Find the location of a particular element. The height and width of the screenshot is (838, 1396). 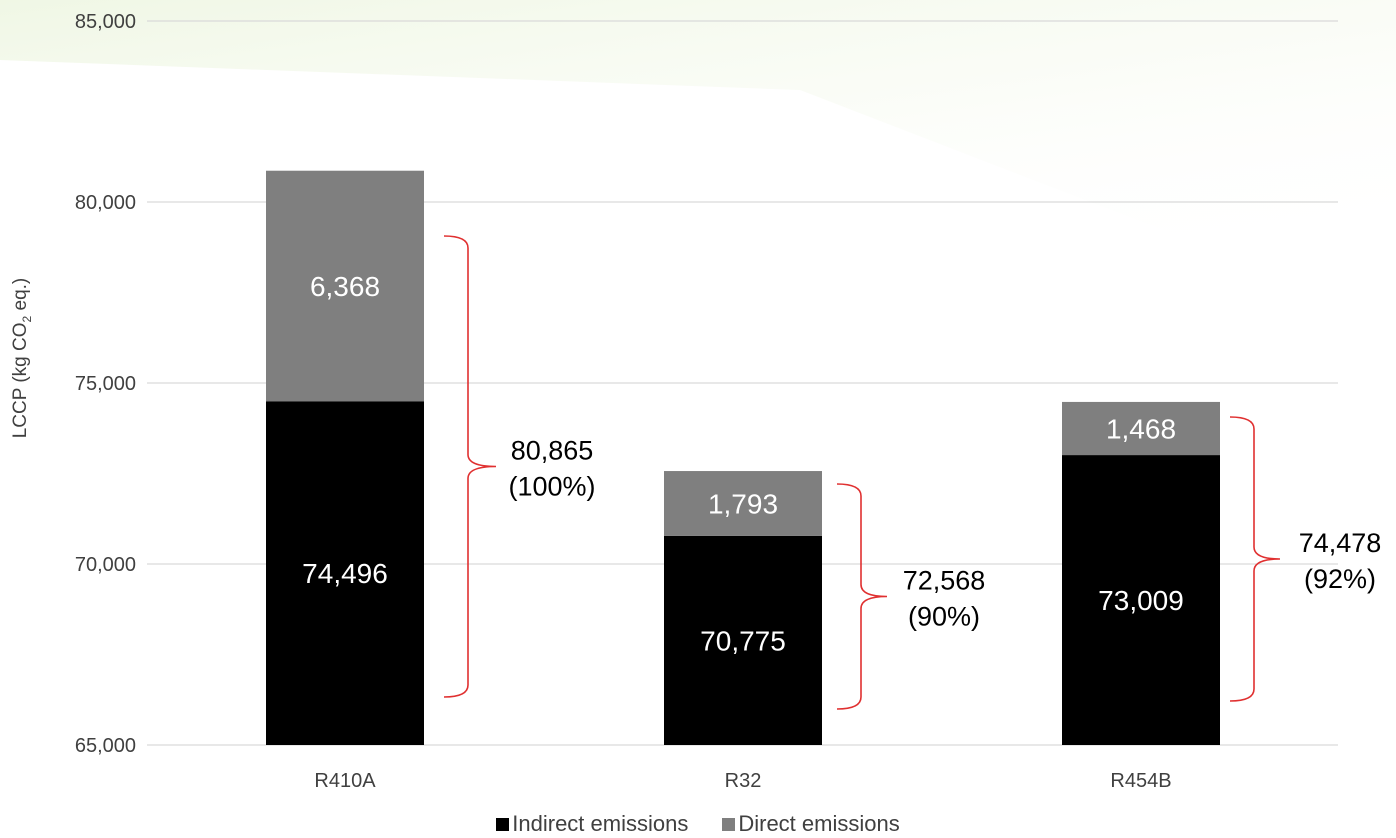

y-tick-label: 85,000 is located at coordinates (105, 22).